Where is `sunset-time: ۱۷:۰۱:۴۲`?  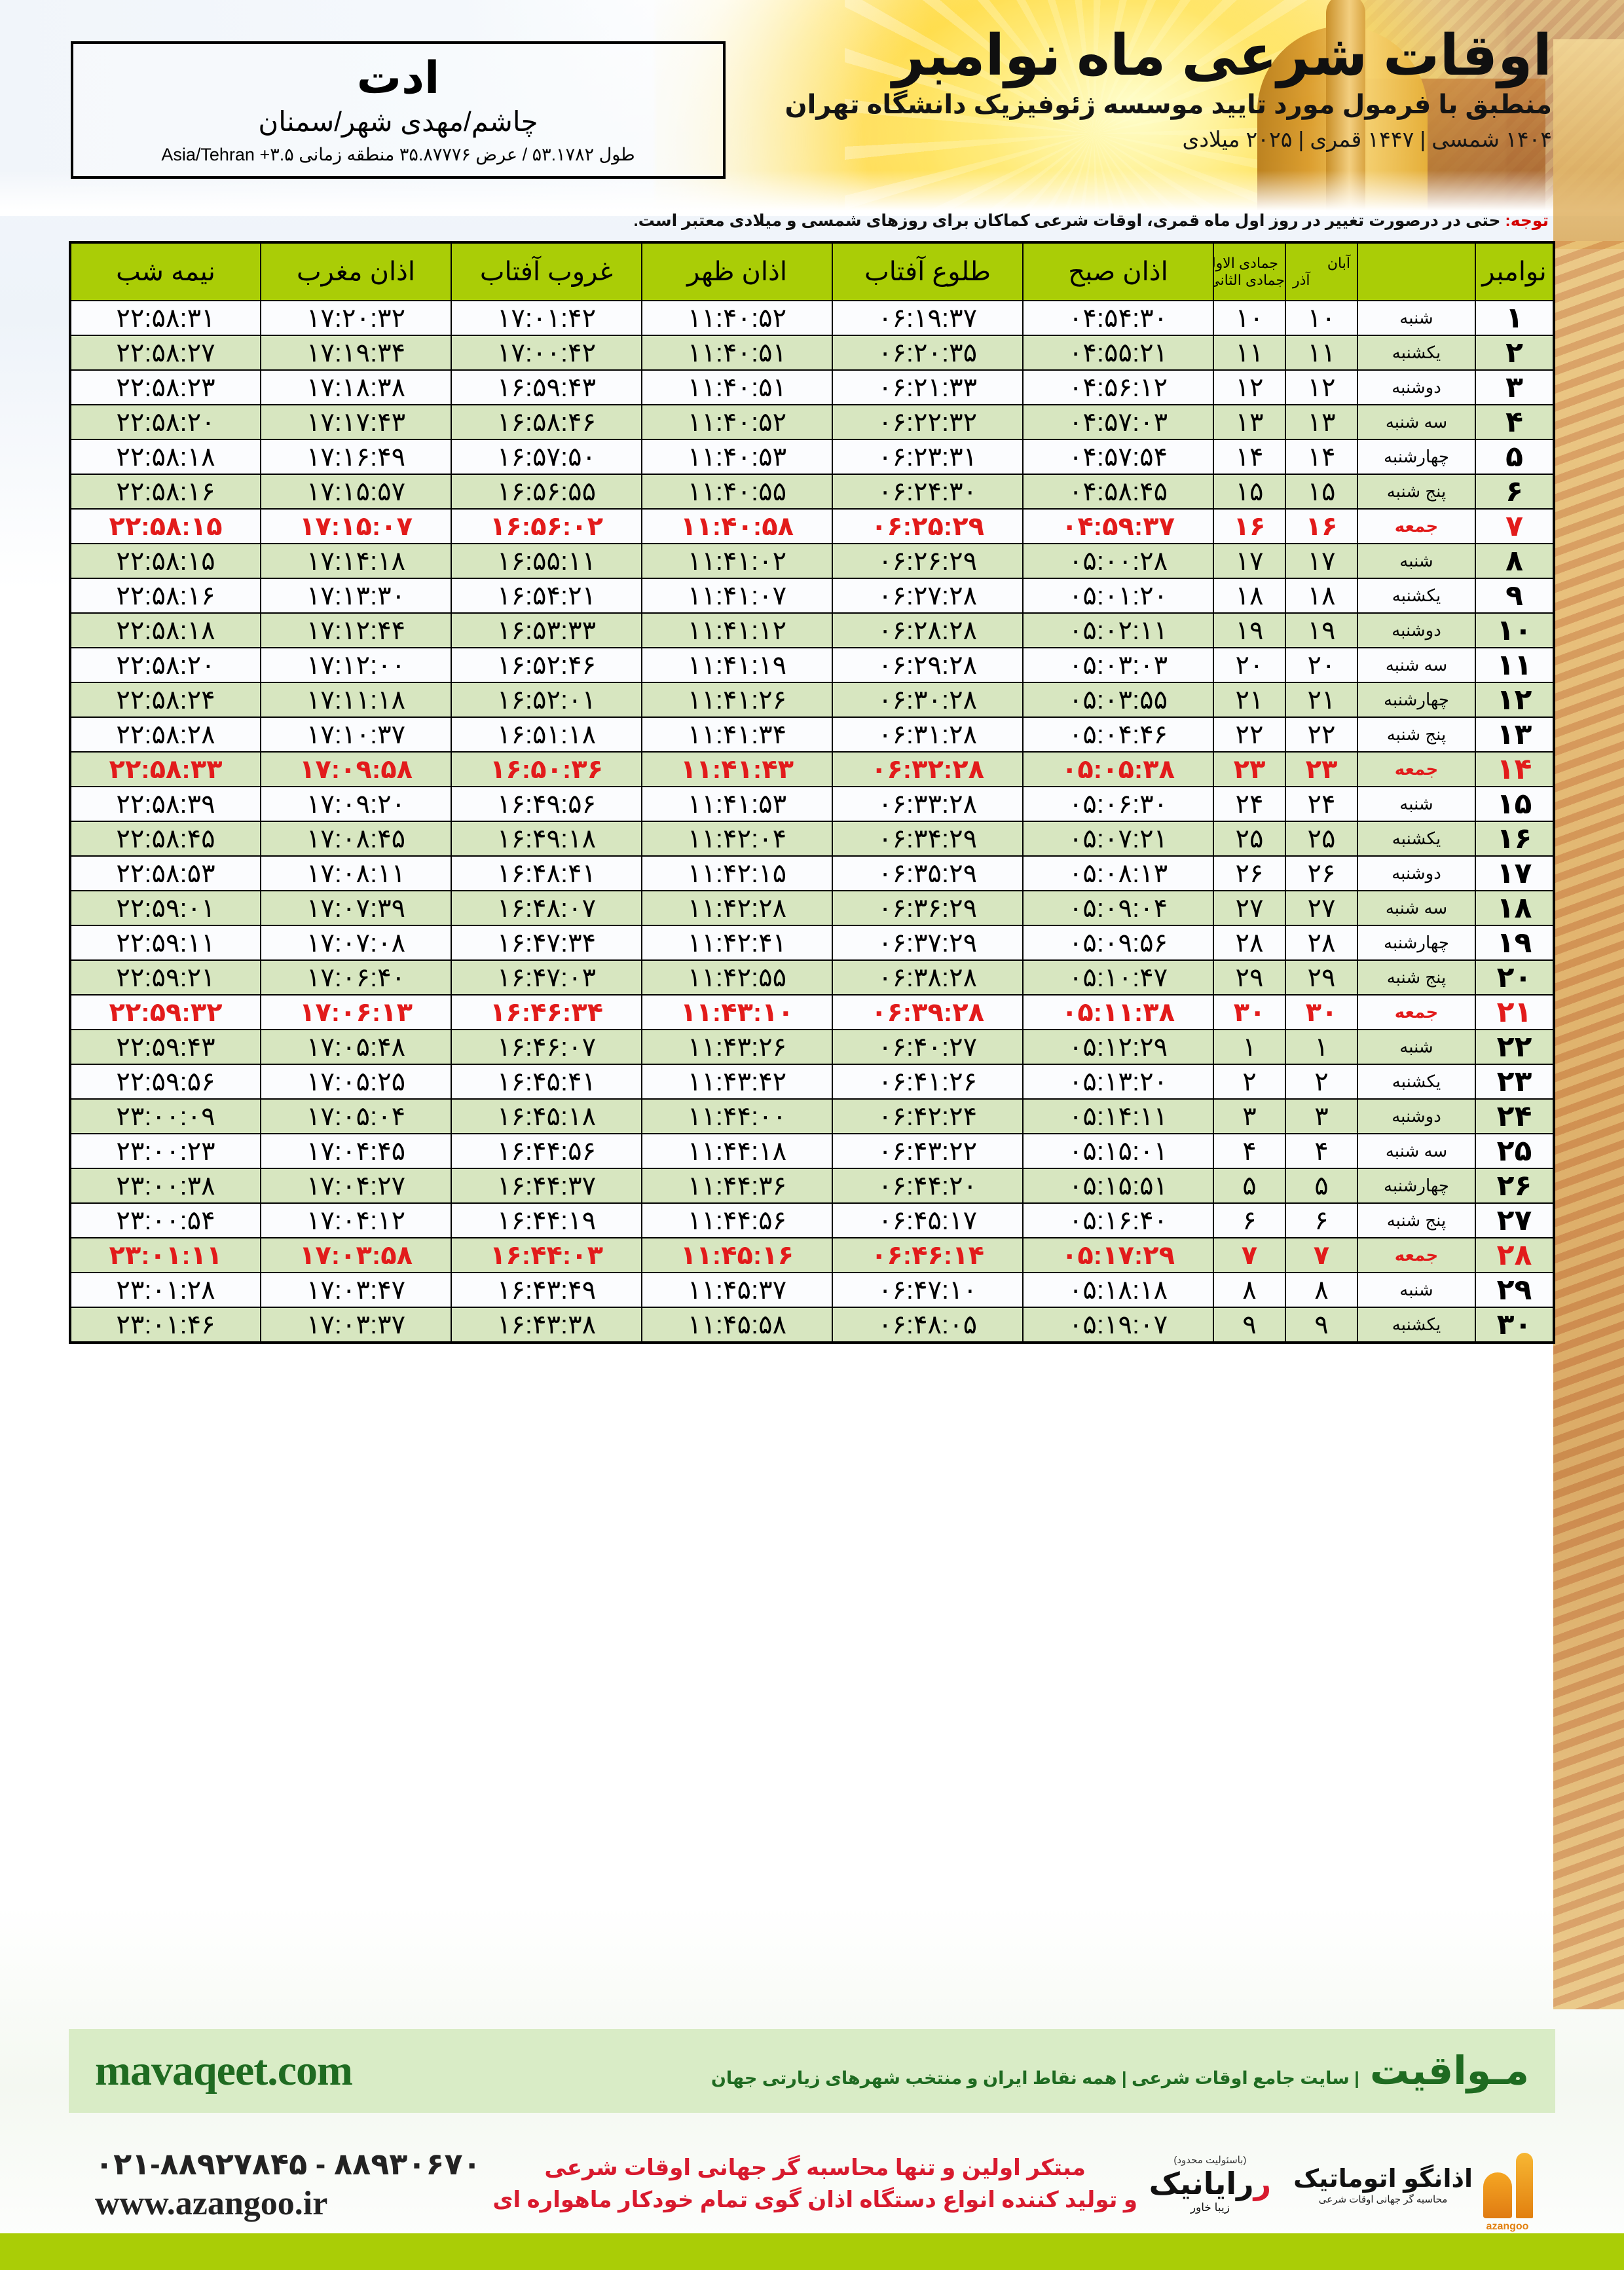
sunset-time: ۱۷:۰۱:۴۲ is located at coordinates (546, 318).